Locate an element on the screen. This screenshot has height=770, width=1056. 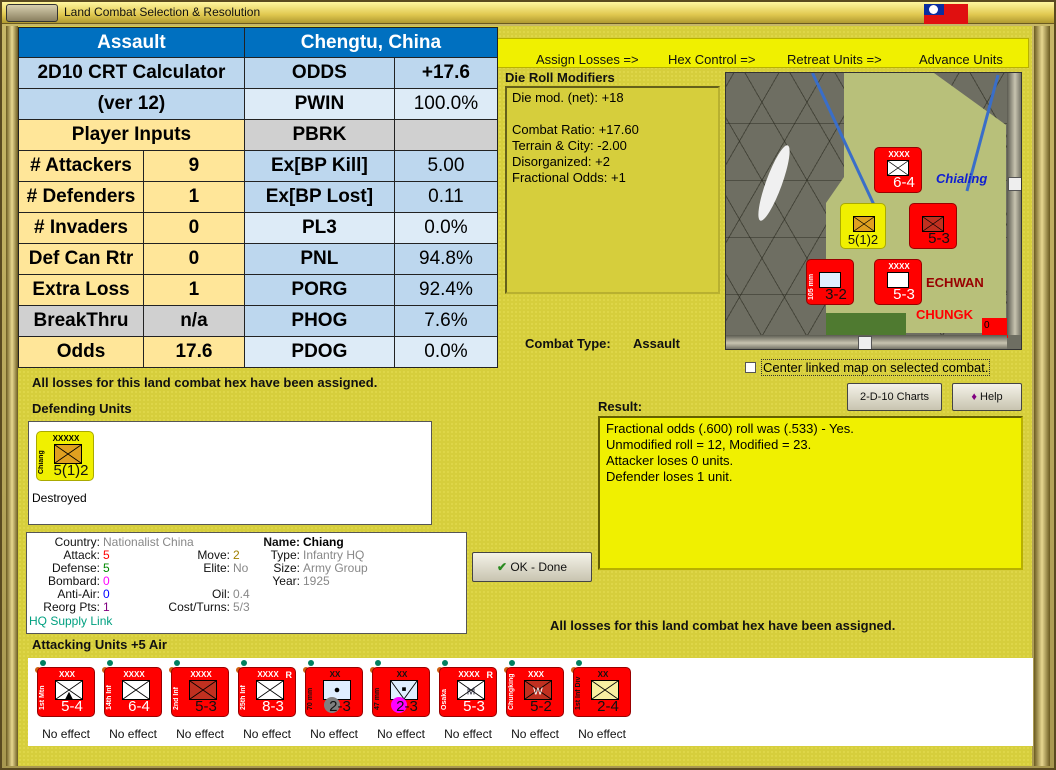
info-key: Attack: is located at coordinates (81, 555).